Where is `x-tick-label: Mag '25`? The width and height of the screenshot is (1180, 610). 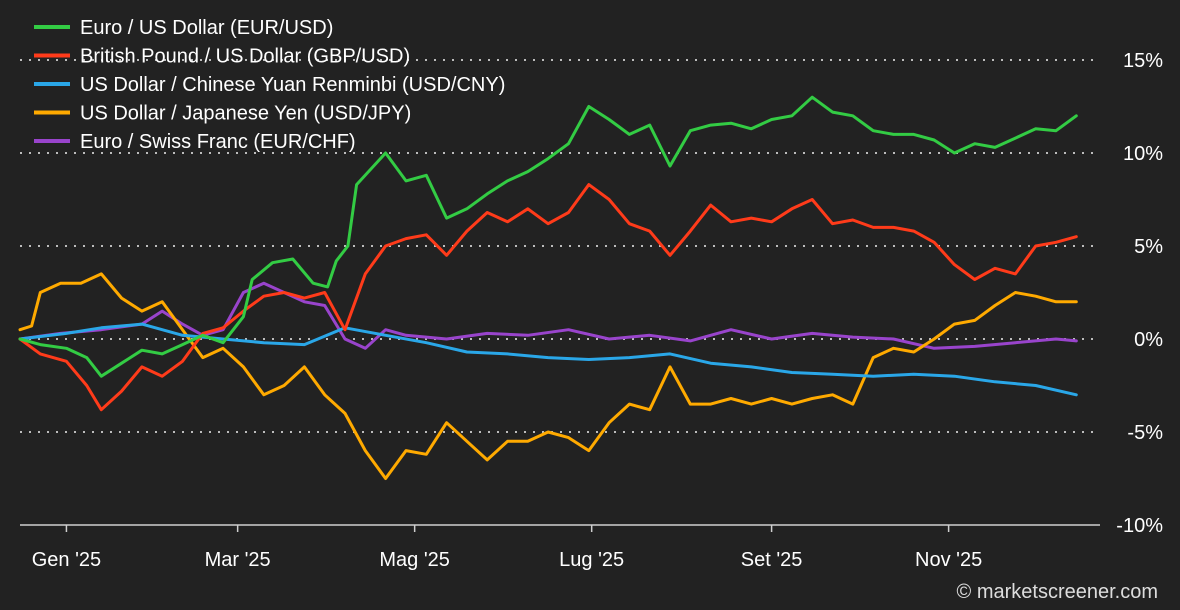 x-tick-label: Mag '25 is located at coordinates (414, 560).